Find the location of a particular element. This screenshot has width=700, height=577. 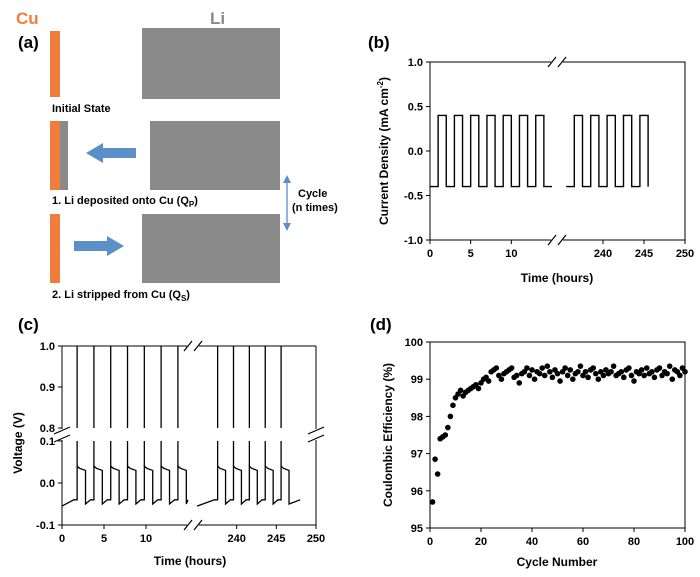

step1-caption: 1. Li deposited onto Cu (QP) is located at coordinates (125, 202).